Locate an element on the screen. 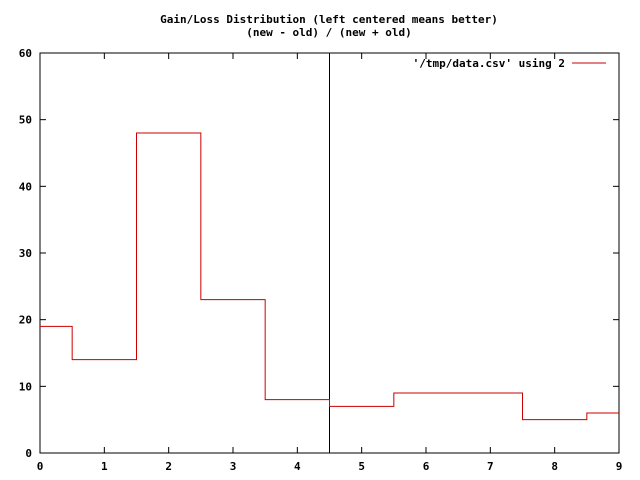 The width and height of the screenshot is (640, 480). x-tick-label: 8 is located at coordinates (554, 466).